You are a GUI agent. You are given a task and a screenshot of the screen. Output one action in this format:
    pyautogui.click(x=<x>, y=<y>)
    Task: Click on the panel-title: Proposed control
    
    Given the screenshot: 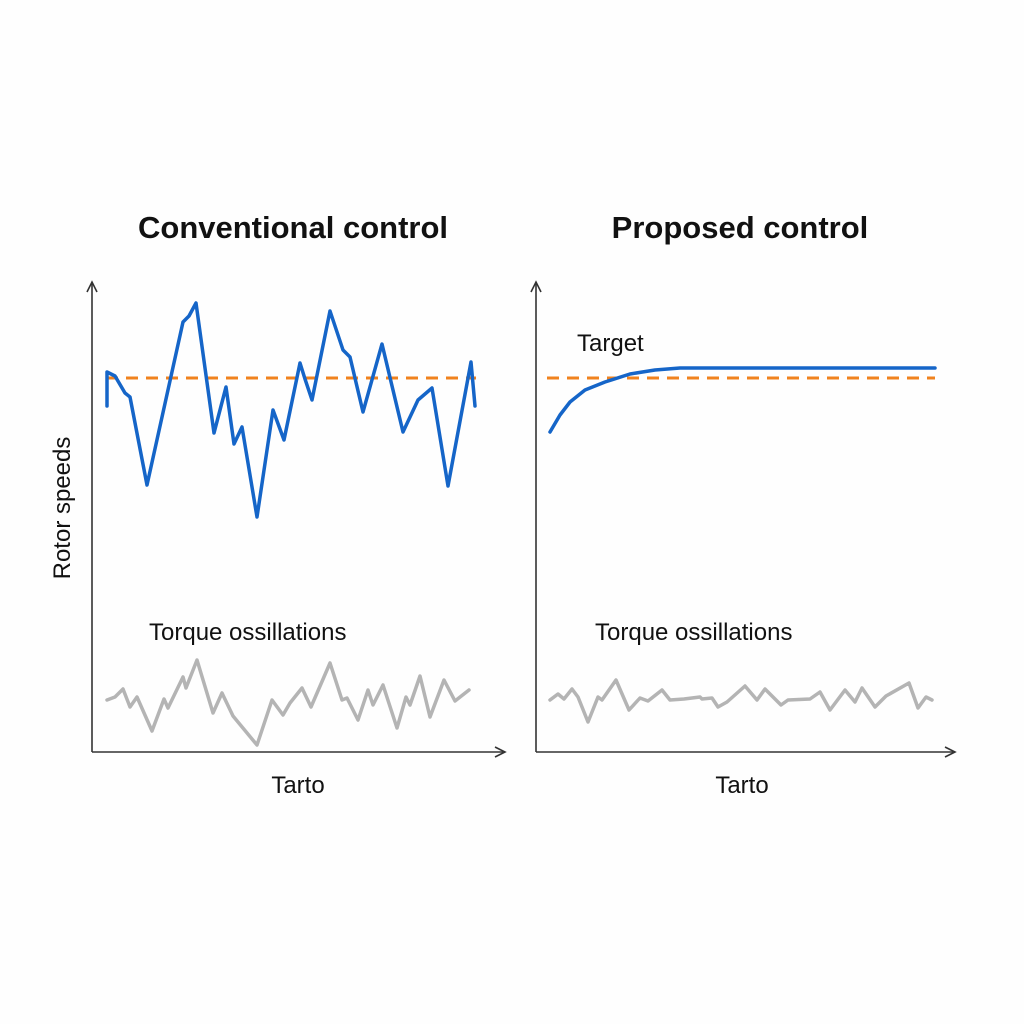 What is the action you would take?
    pyautogui.click(x=740, y=227)
    